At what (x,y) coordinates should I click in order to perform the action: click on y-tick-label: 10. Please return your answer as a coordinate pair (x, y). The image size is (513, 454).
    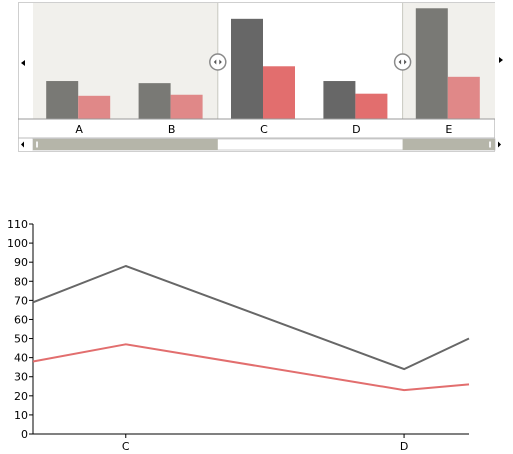
    Looking at the image, I should click on (21, 415).